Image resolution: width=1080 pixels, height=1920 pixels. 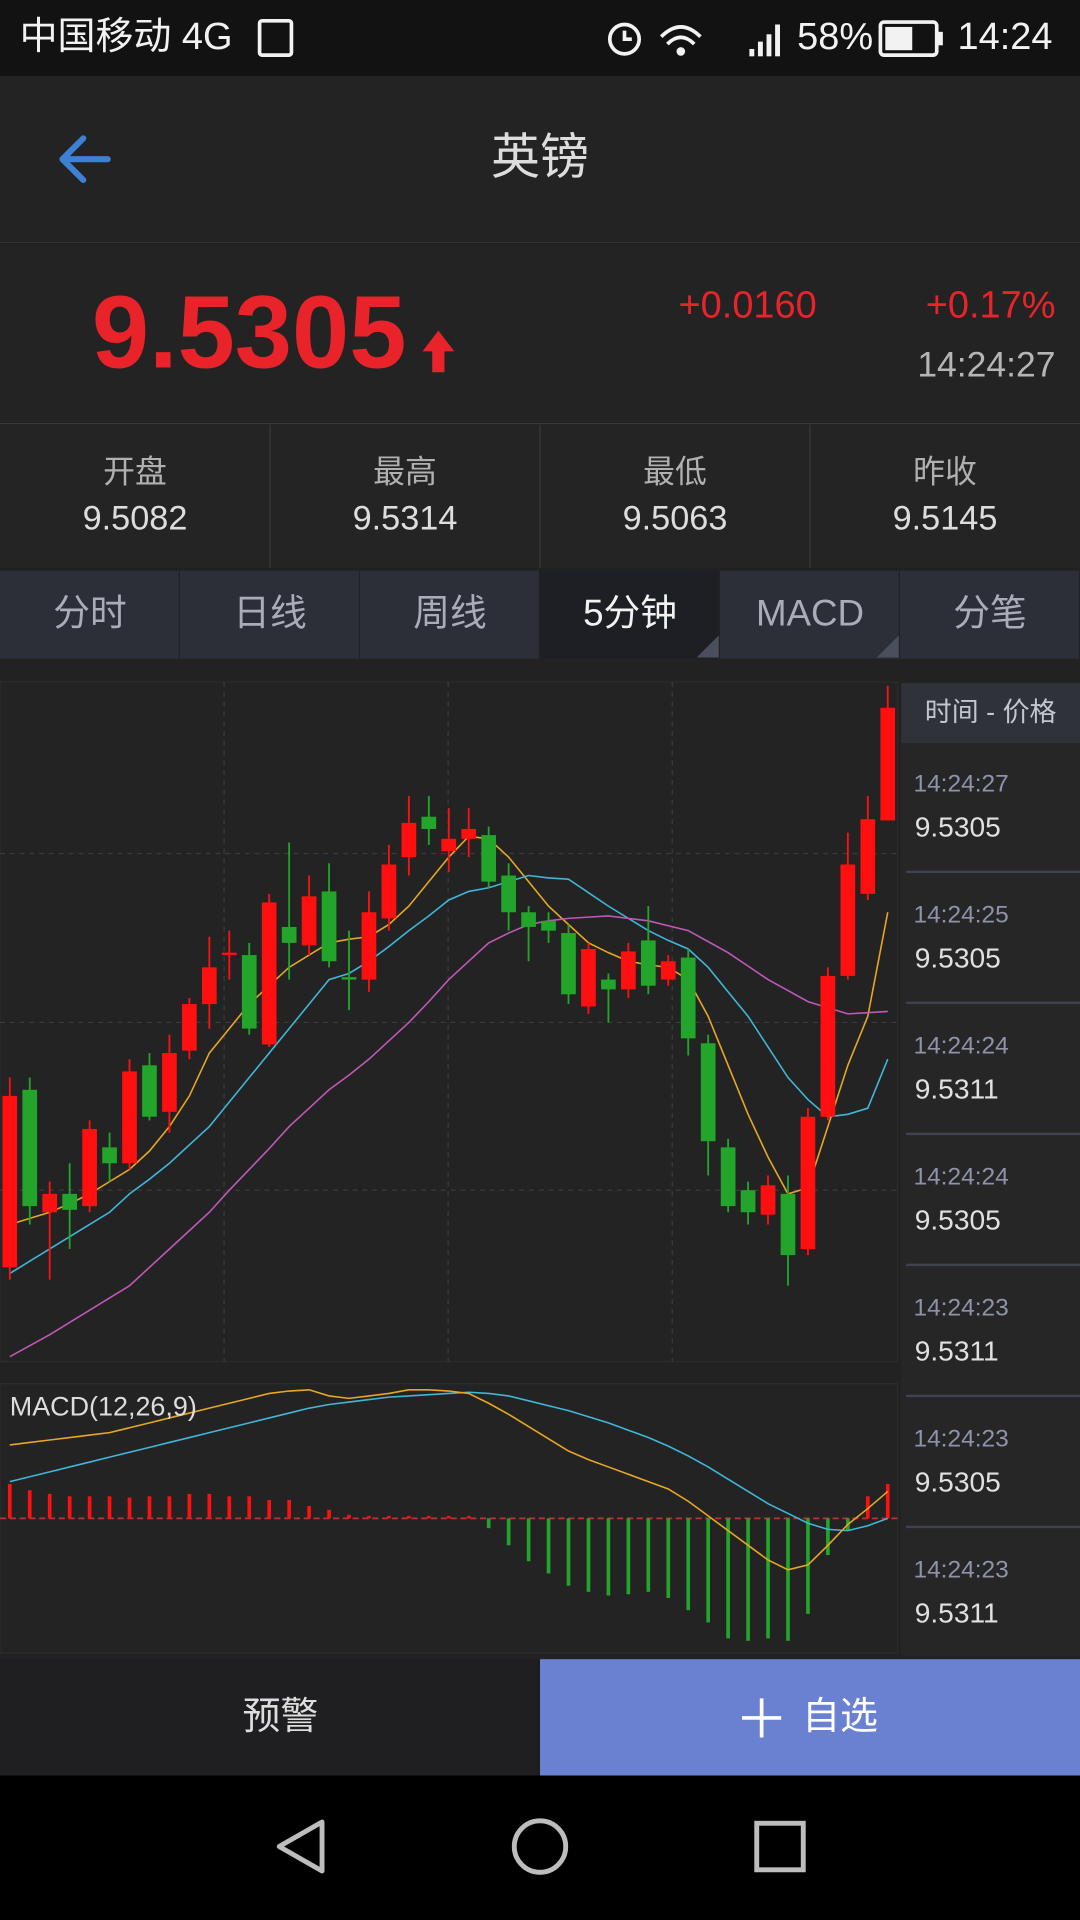 I want to click on alert-button, so click(x=269, y=1717).